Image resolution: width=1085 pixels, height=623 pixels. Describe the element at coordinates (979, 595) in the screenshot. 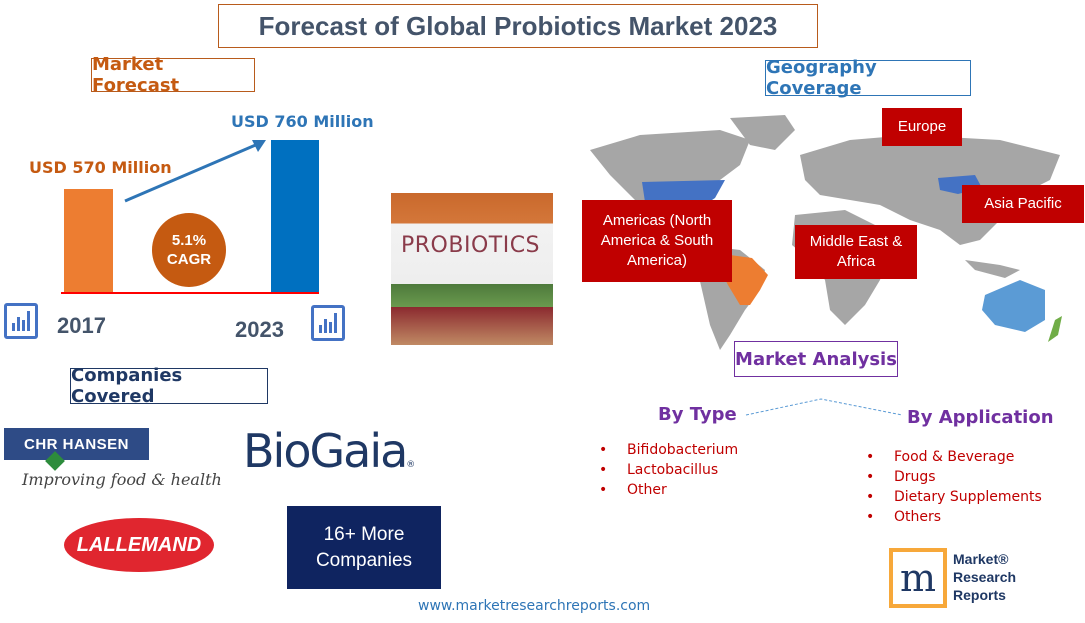

I see `mrr-logo-line3: Reports` at that location.